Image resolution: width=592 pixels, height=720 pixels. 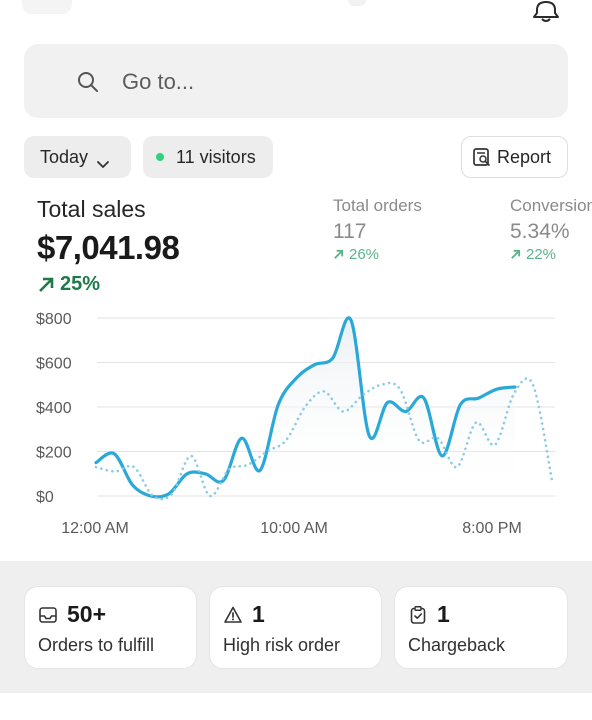 I want to click on total-orders-label: Total orders, so click(x=377, y=205).